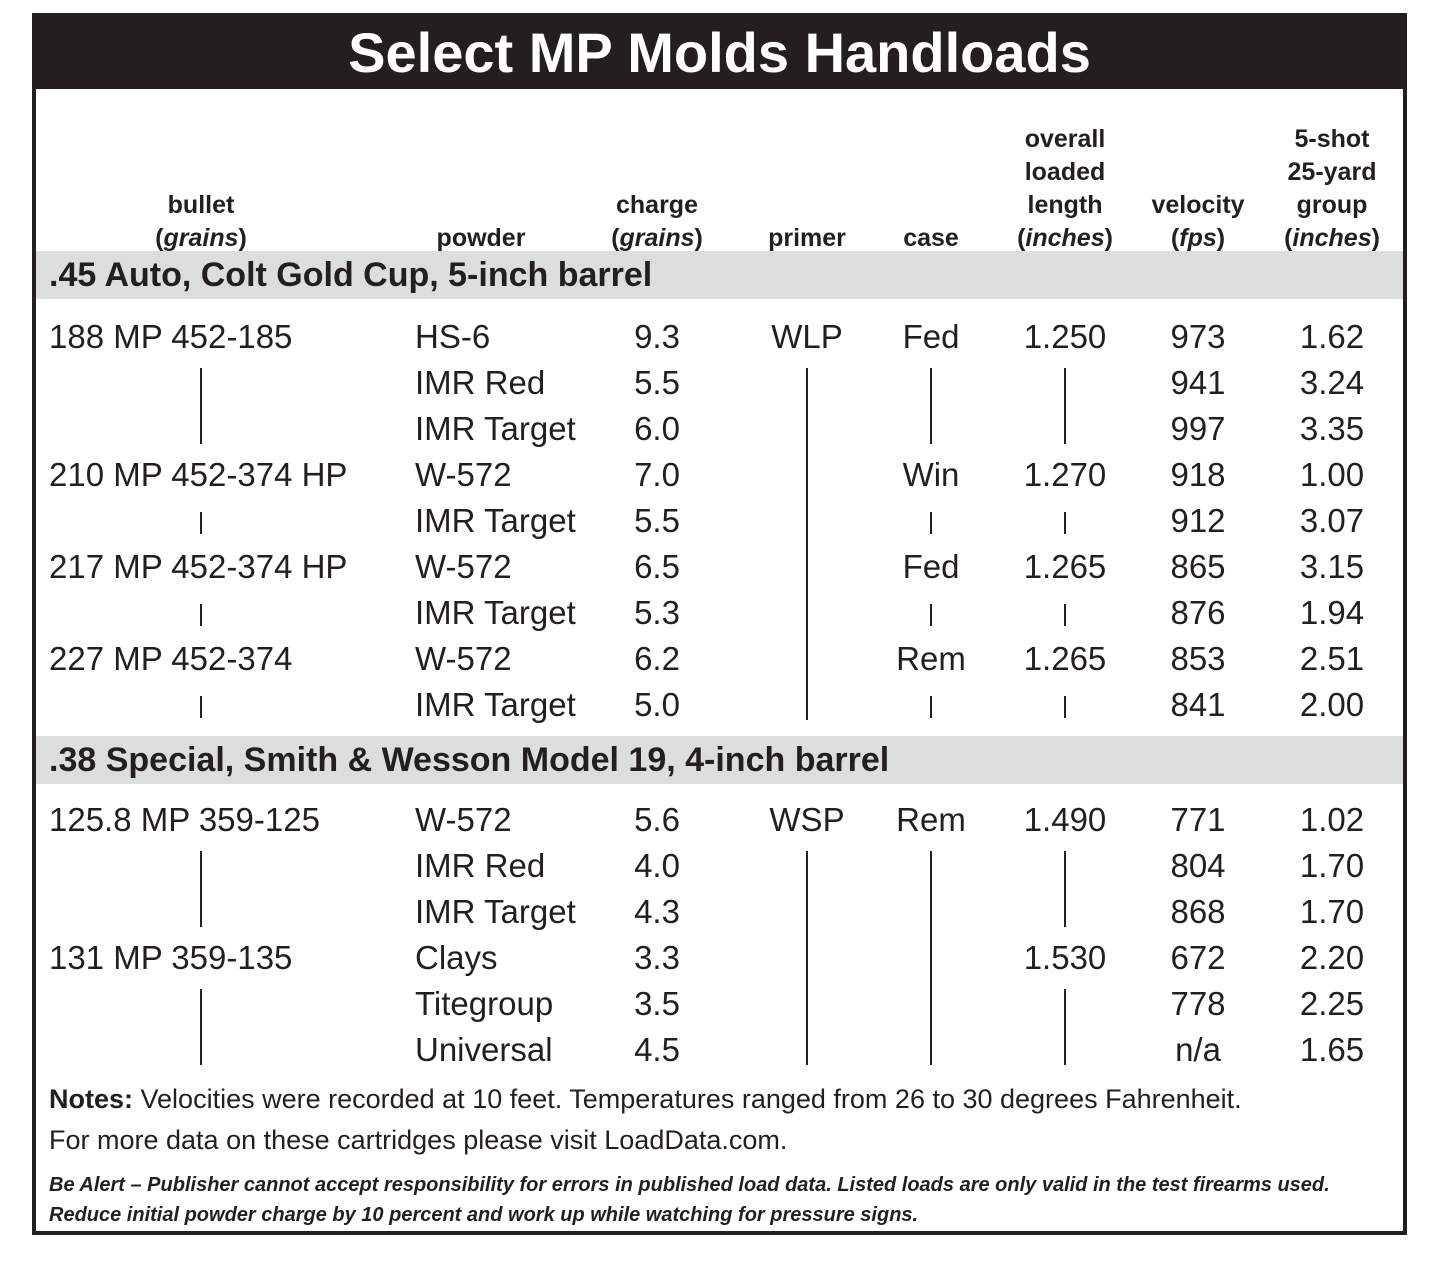 Image resolution: width=1444 pixels, height=1268 pixels. I want to click on cell-group: 3.15, so click(1332, 566).